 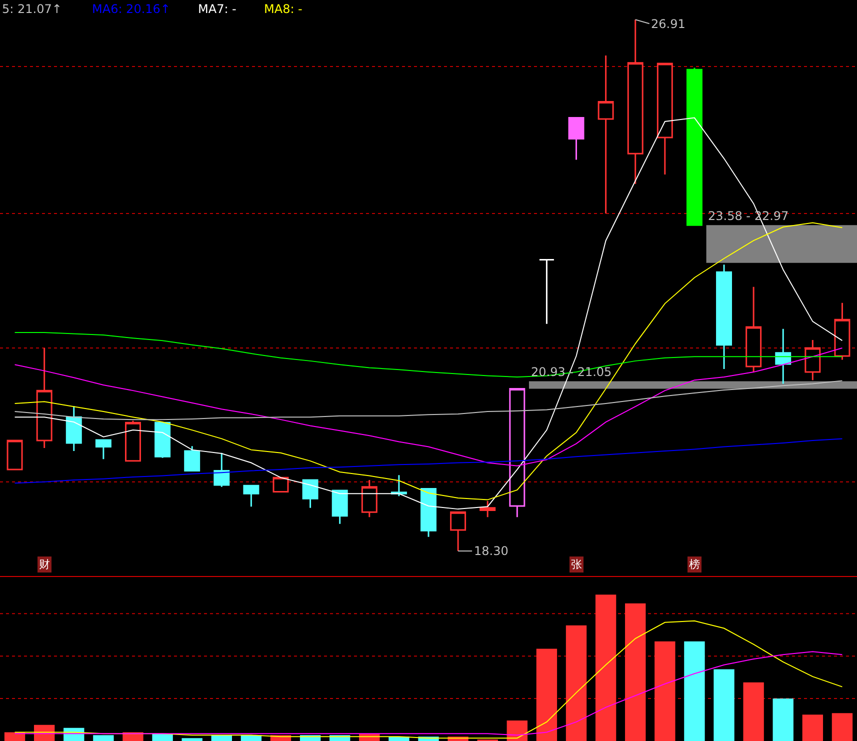 What do you see at coordinates (491, 551) in the screenshot?
I see `annotation: 18.30` at bounding box center [491, 551].